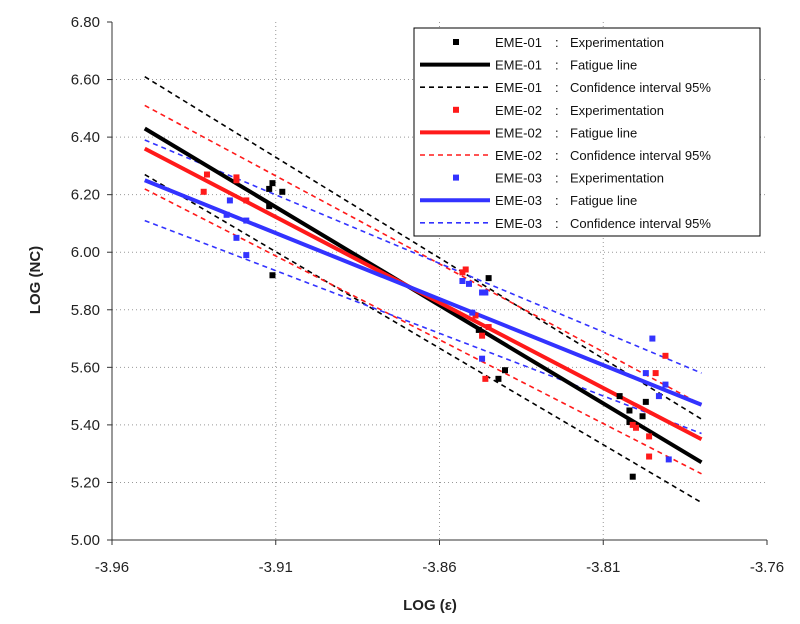 This screenshot has width=800, height=624. I want to click on y-tick-label: 5.20, so click(85, 482).